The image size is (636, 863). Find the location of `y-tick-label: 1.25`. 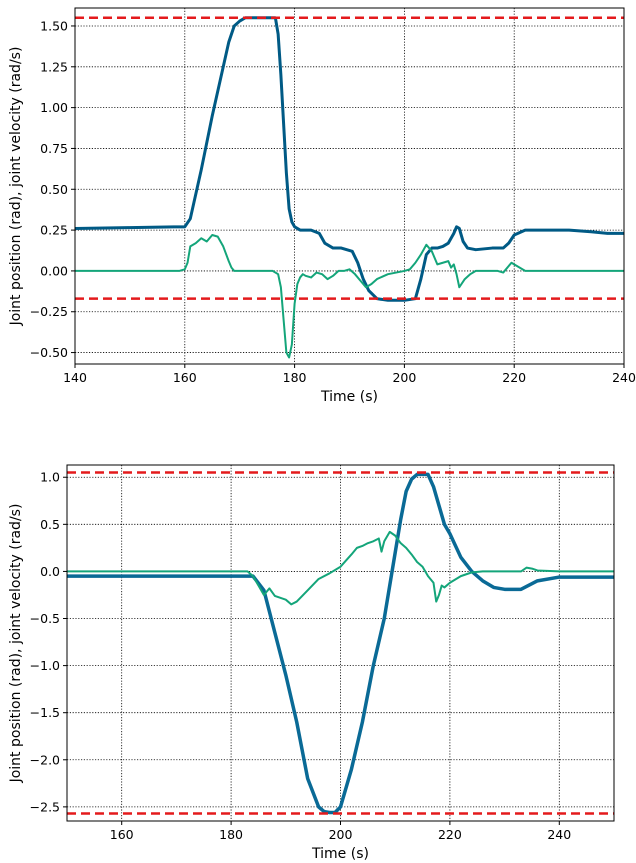

y-tick-label: 1.25 is located at coordinates (54, 66).